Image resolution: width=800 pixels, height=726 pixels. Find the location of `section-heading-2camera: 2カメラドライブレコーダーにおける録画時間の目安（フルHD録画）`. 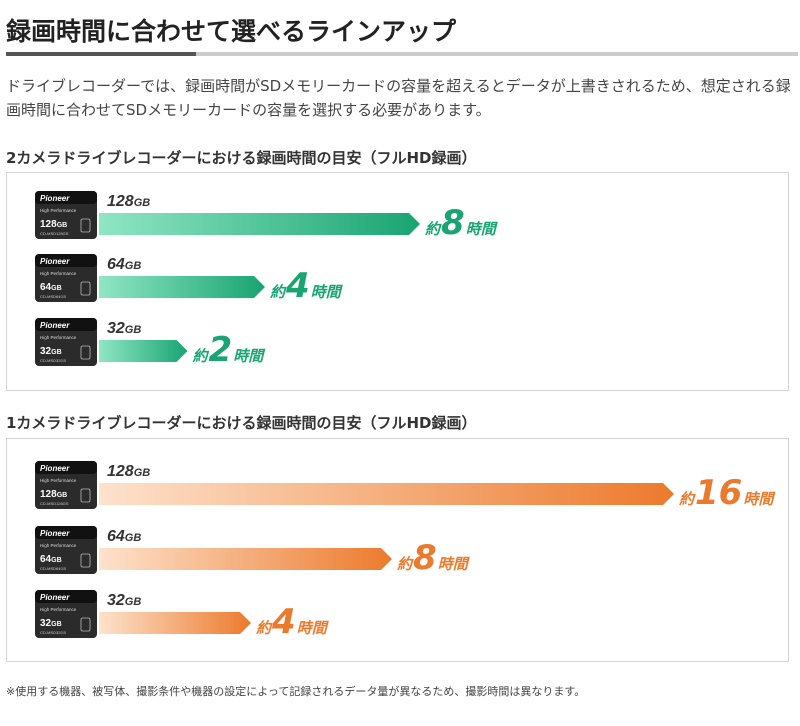

section-heading-2camera: 2カメラドライブレコーダーにおける録画時間の目安（フルHD録画） is located at coordinates (241, 158).